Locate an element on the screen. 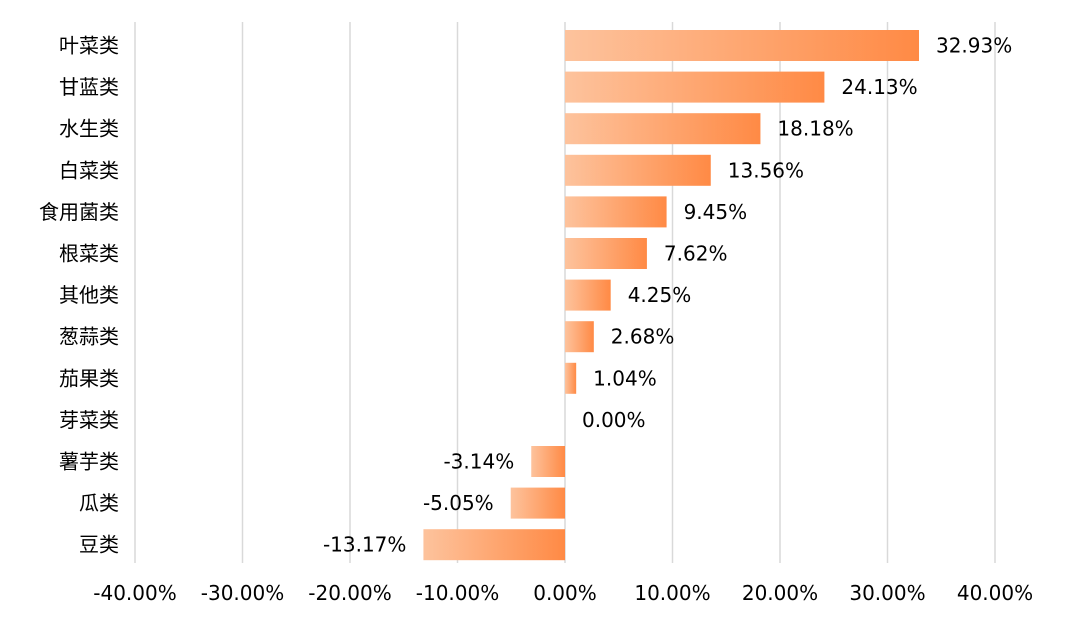  x-tick-label: 0.00% is located at coordinates (565, 593).